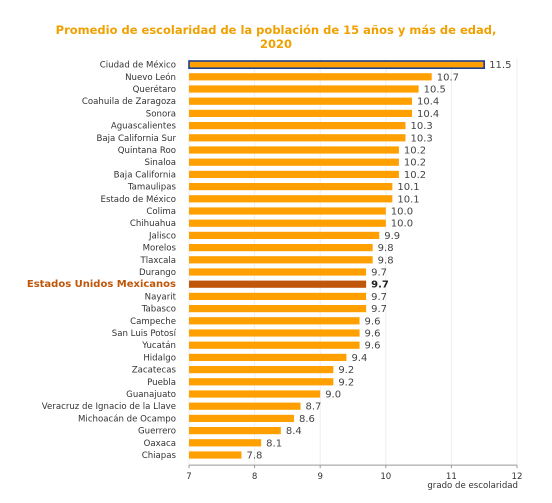  What do you see at coordinates (385, 477) in the screenshot?
I see `x-tick-label-10: 10` at bounding box center [385, 477].